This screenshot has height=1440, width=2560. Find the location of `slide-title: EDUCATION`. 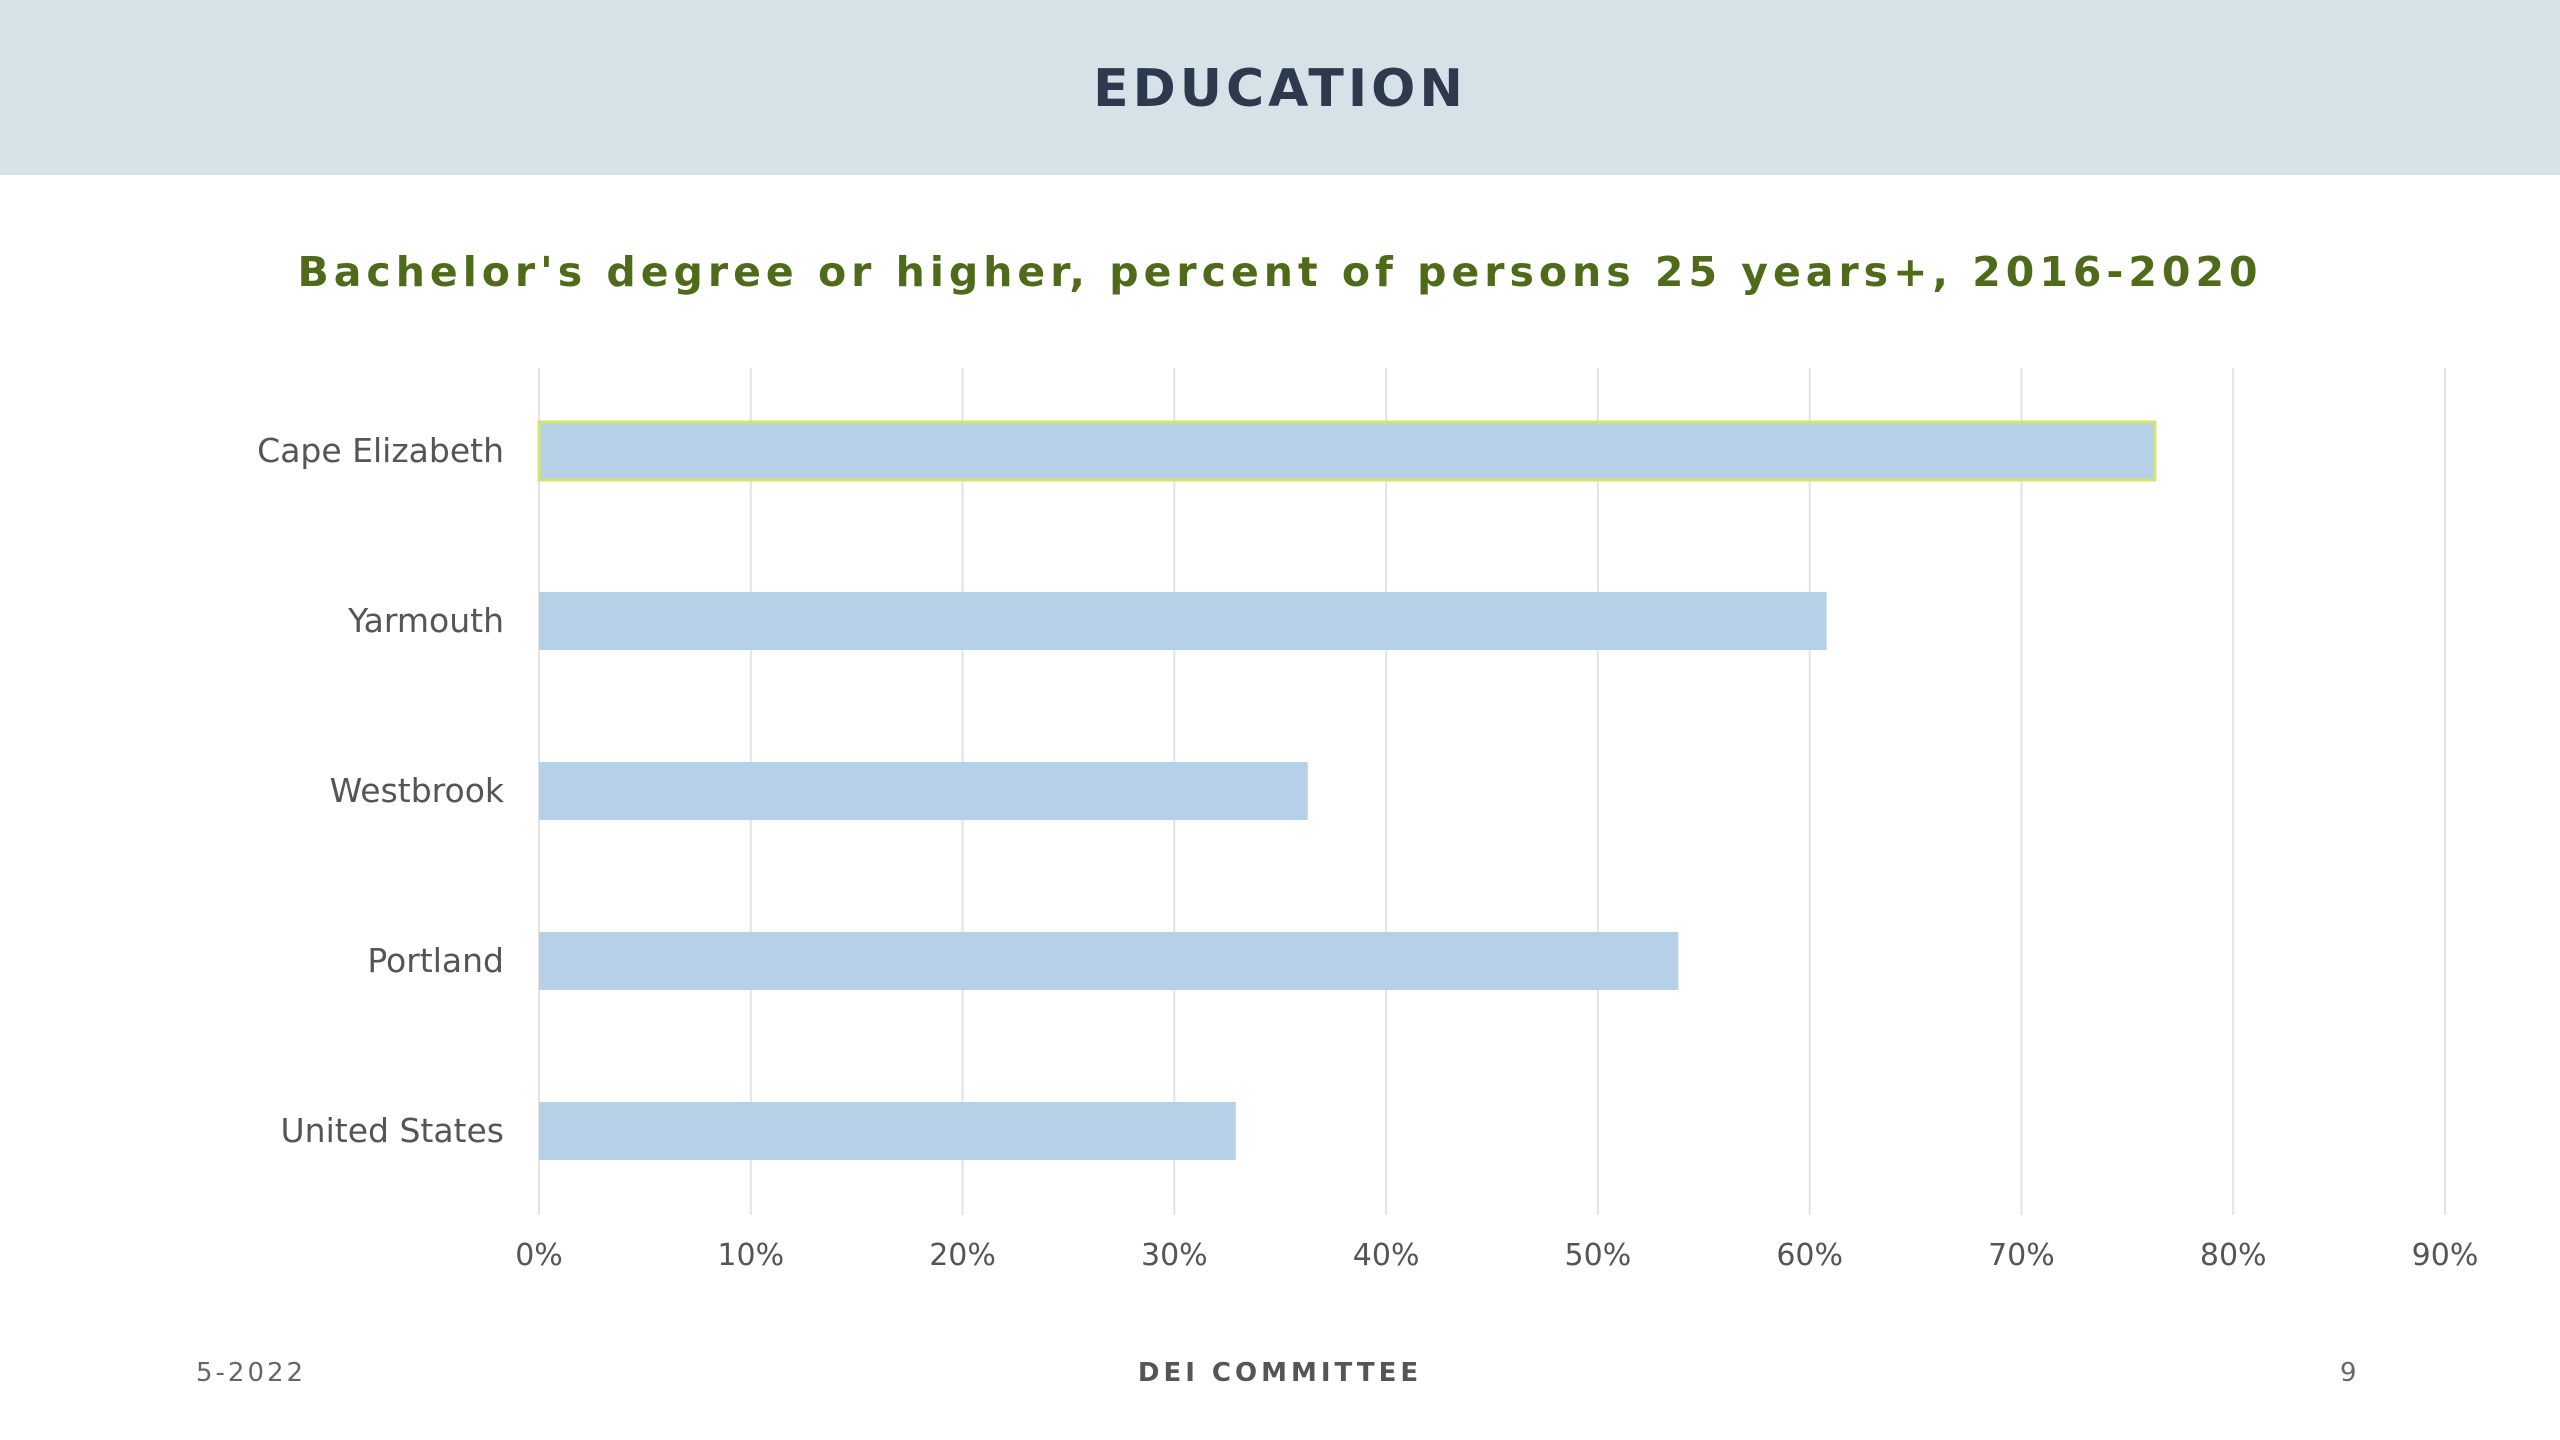

slide-title: EDUCATION is located at coordinates (1280, 89).